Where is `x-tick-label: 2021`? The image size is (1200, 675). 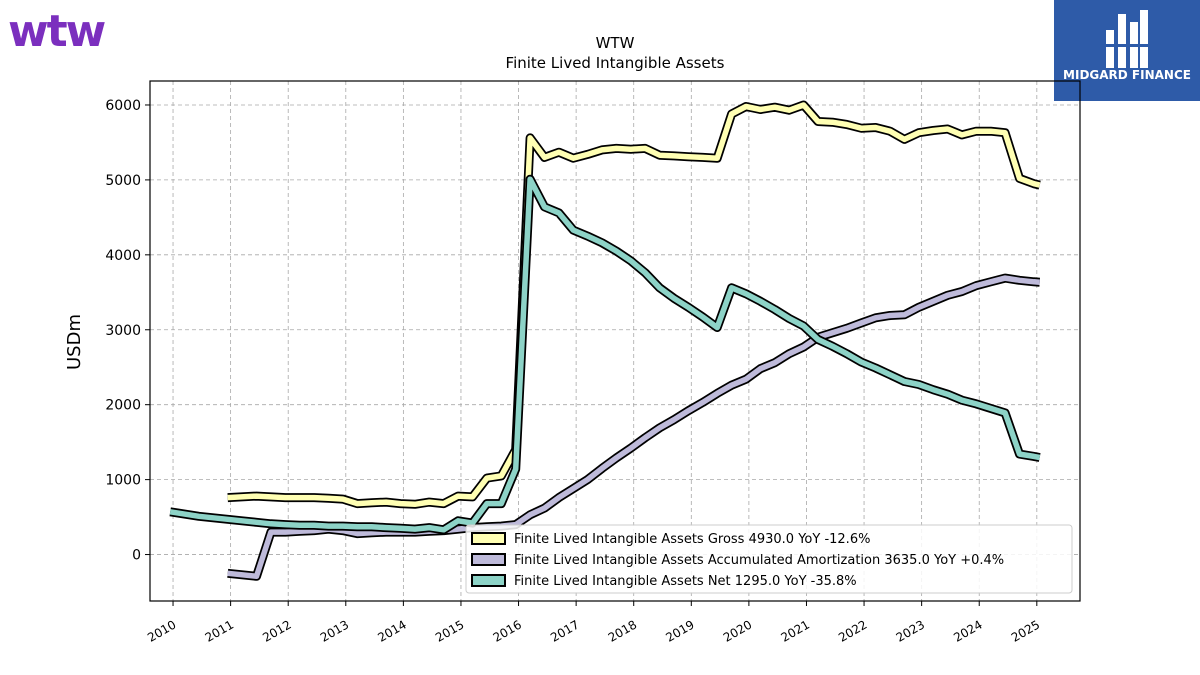
x-tick-label: 2021 is located at coordinates (795, 630).